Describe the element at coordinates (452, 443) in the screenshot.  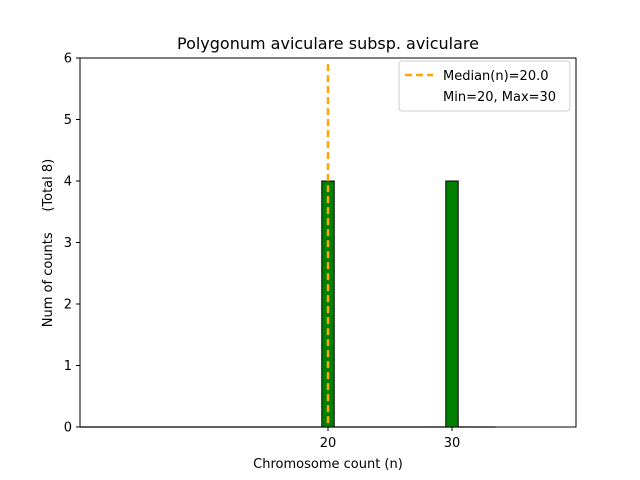
I see `x-tick-label: 30` at that location.